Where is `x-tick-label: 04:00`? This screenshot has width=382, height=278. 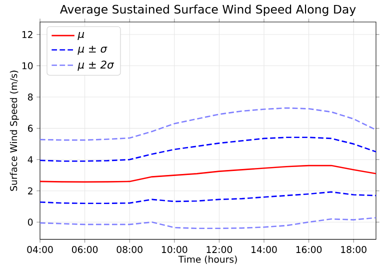 x-tick-label: 04:00 is located at coordinates (40, 250).